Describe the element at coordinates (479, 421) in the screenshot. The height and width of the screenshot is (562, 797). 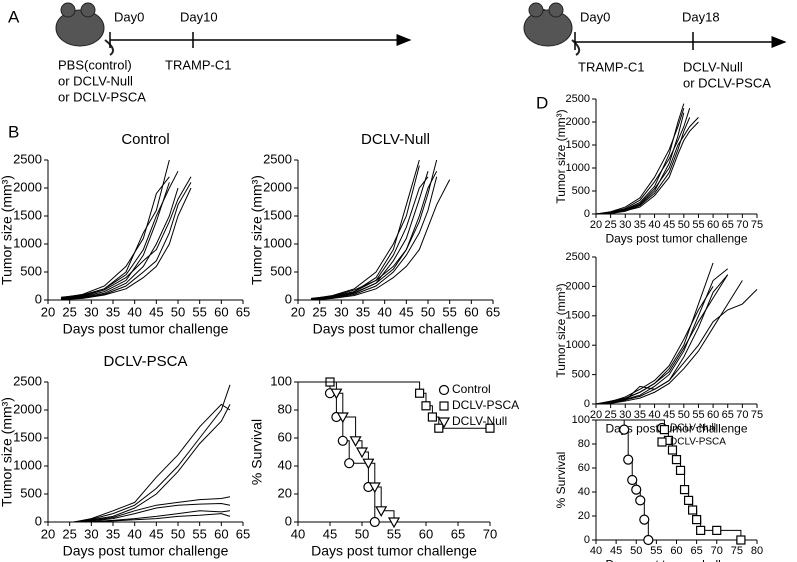
I see `legend-label: DCLV-Null` at that location.